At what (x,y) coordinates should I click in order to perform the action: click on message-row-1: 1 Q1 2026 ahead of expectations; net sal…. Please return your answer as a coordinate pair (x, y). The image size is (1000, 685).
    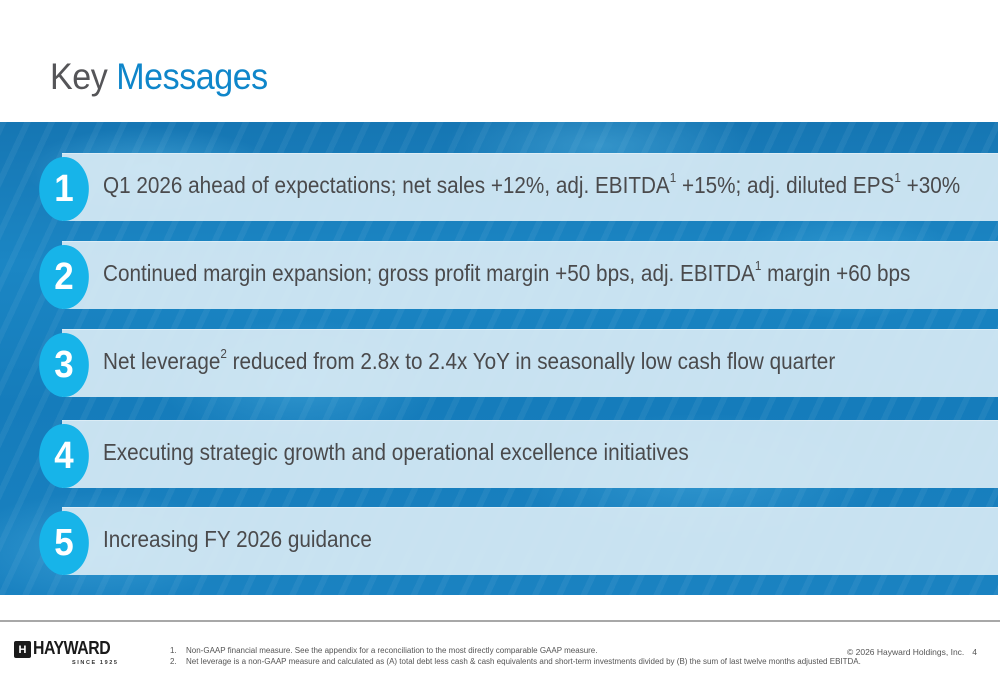
    Looking at the image, I should click on (500, 187).